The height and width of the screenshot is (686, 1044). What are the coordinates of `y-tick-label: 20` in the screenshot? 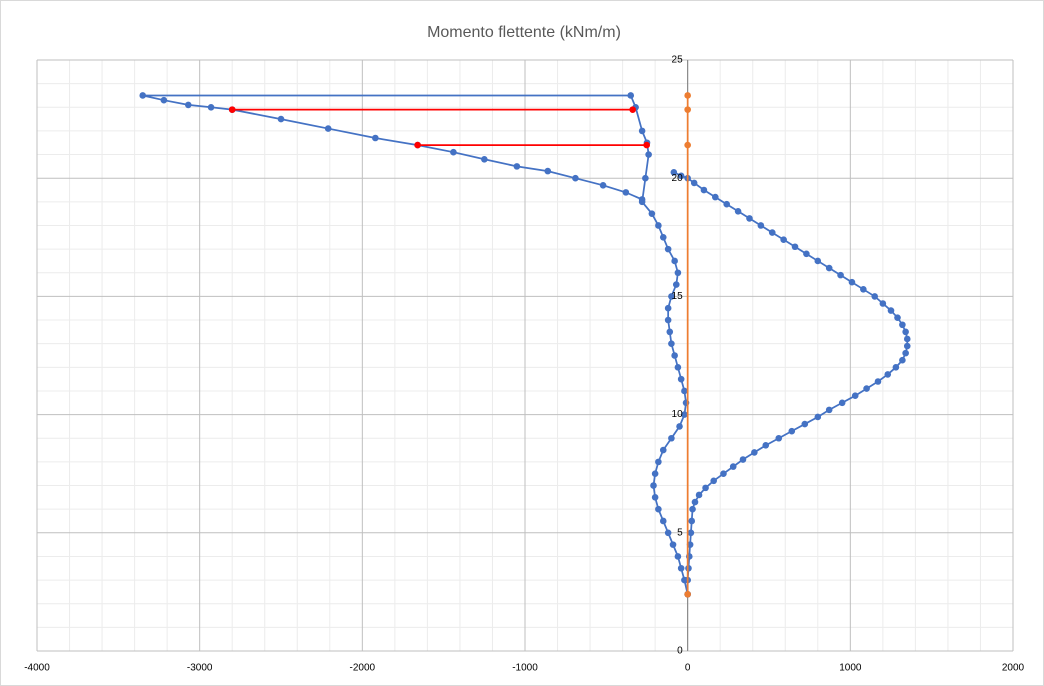 It's located at (678, 178).